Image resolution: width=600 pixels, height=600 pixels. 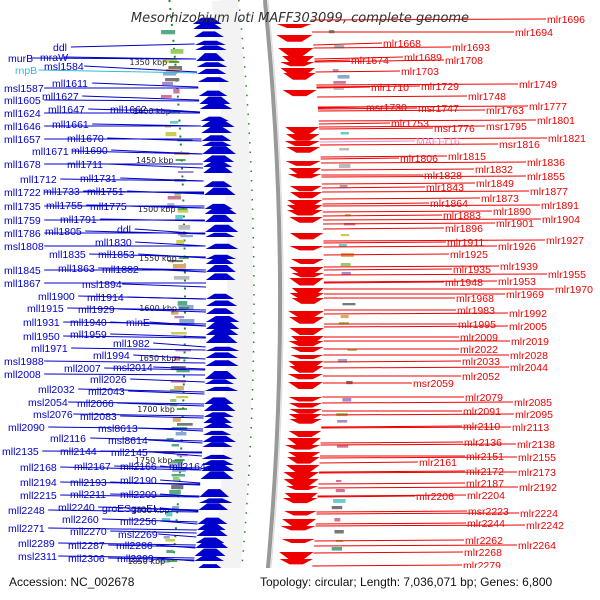 I want to click on gene-label: mlr2019, so click(x=530, y=342).